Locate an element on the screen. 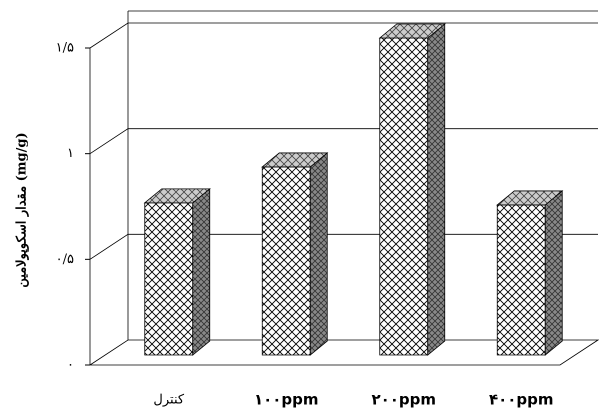 The height and width of the screenshot is (414, 599). y-tick-label: ۰/۵ is located at coordinates (65, 259).